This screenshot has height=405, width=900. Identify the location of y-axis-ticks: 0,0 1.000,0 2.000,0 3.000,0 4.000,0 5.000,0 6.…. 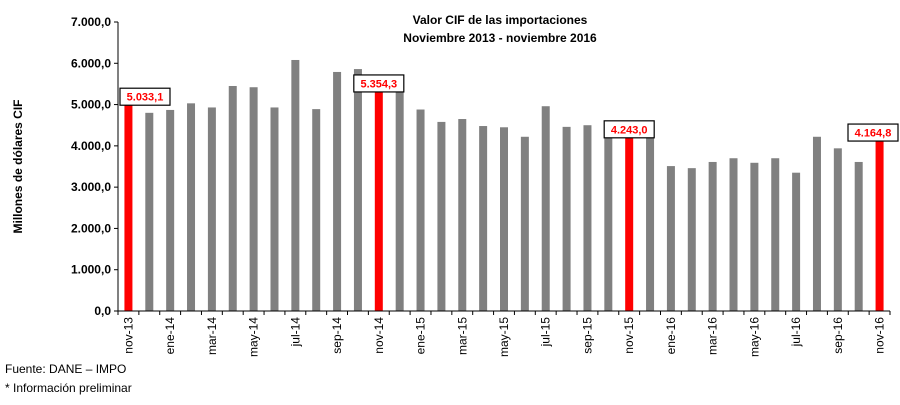
(94, 166).